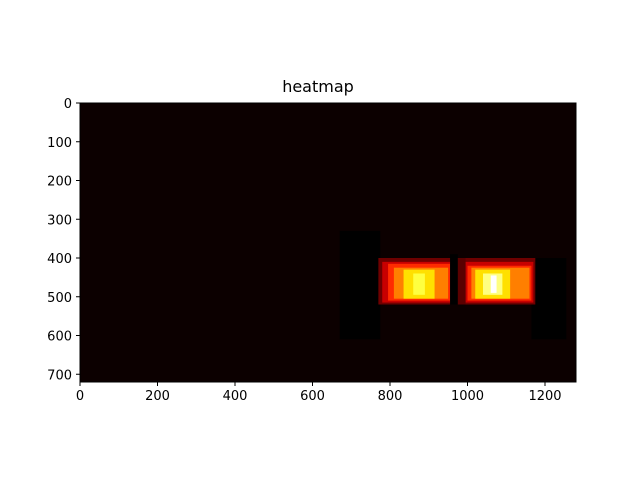  I want to click on y-tick-label: 400, so click(59, 259).